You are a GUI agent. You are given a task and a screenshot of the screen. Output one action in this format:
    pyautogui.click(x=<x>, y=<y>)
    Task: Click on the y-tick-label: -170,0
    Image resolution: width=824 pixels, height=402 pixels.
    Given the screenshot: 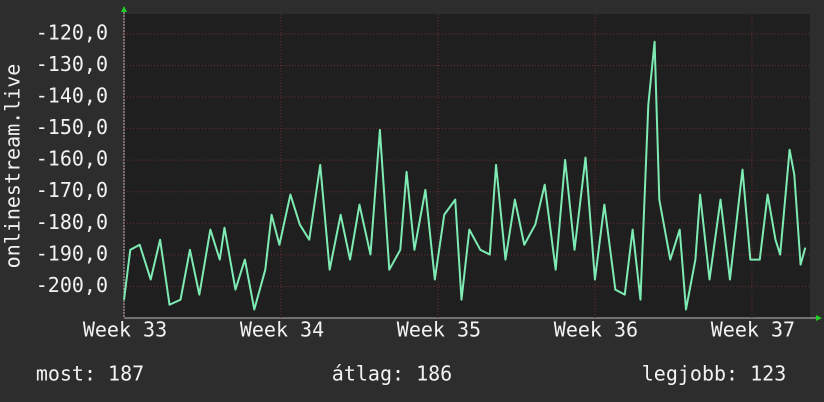 What is the action you would take?
    pyautogui.click(x=72, y=190)
    